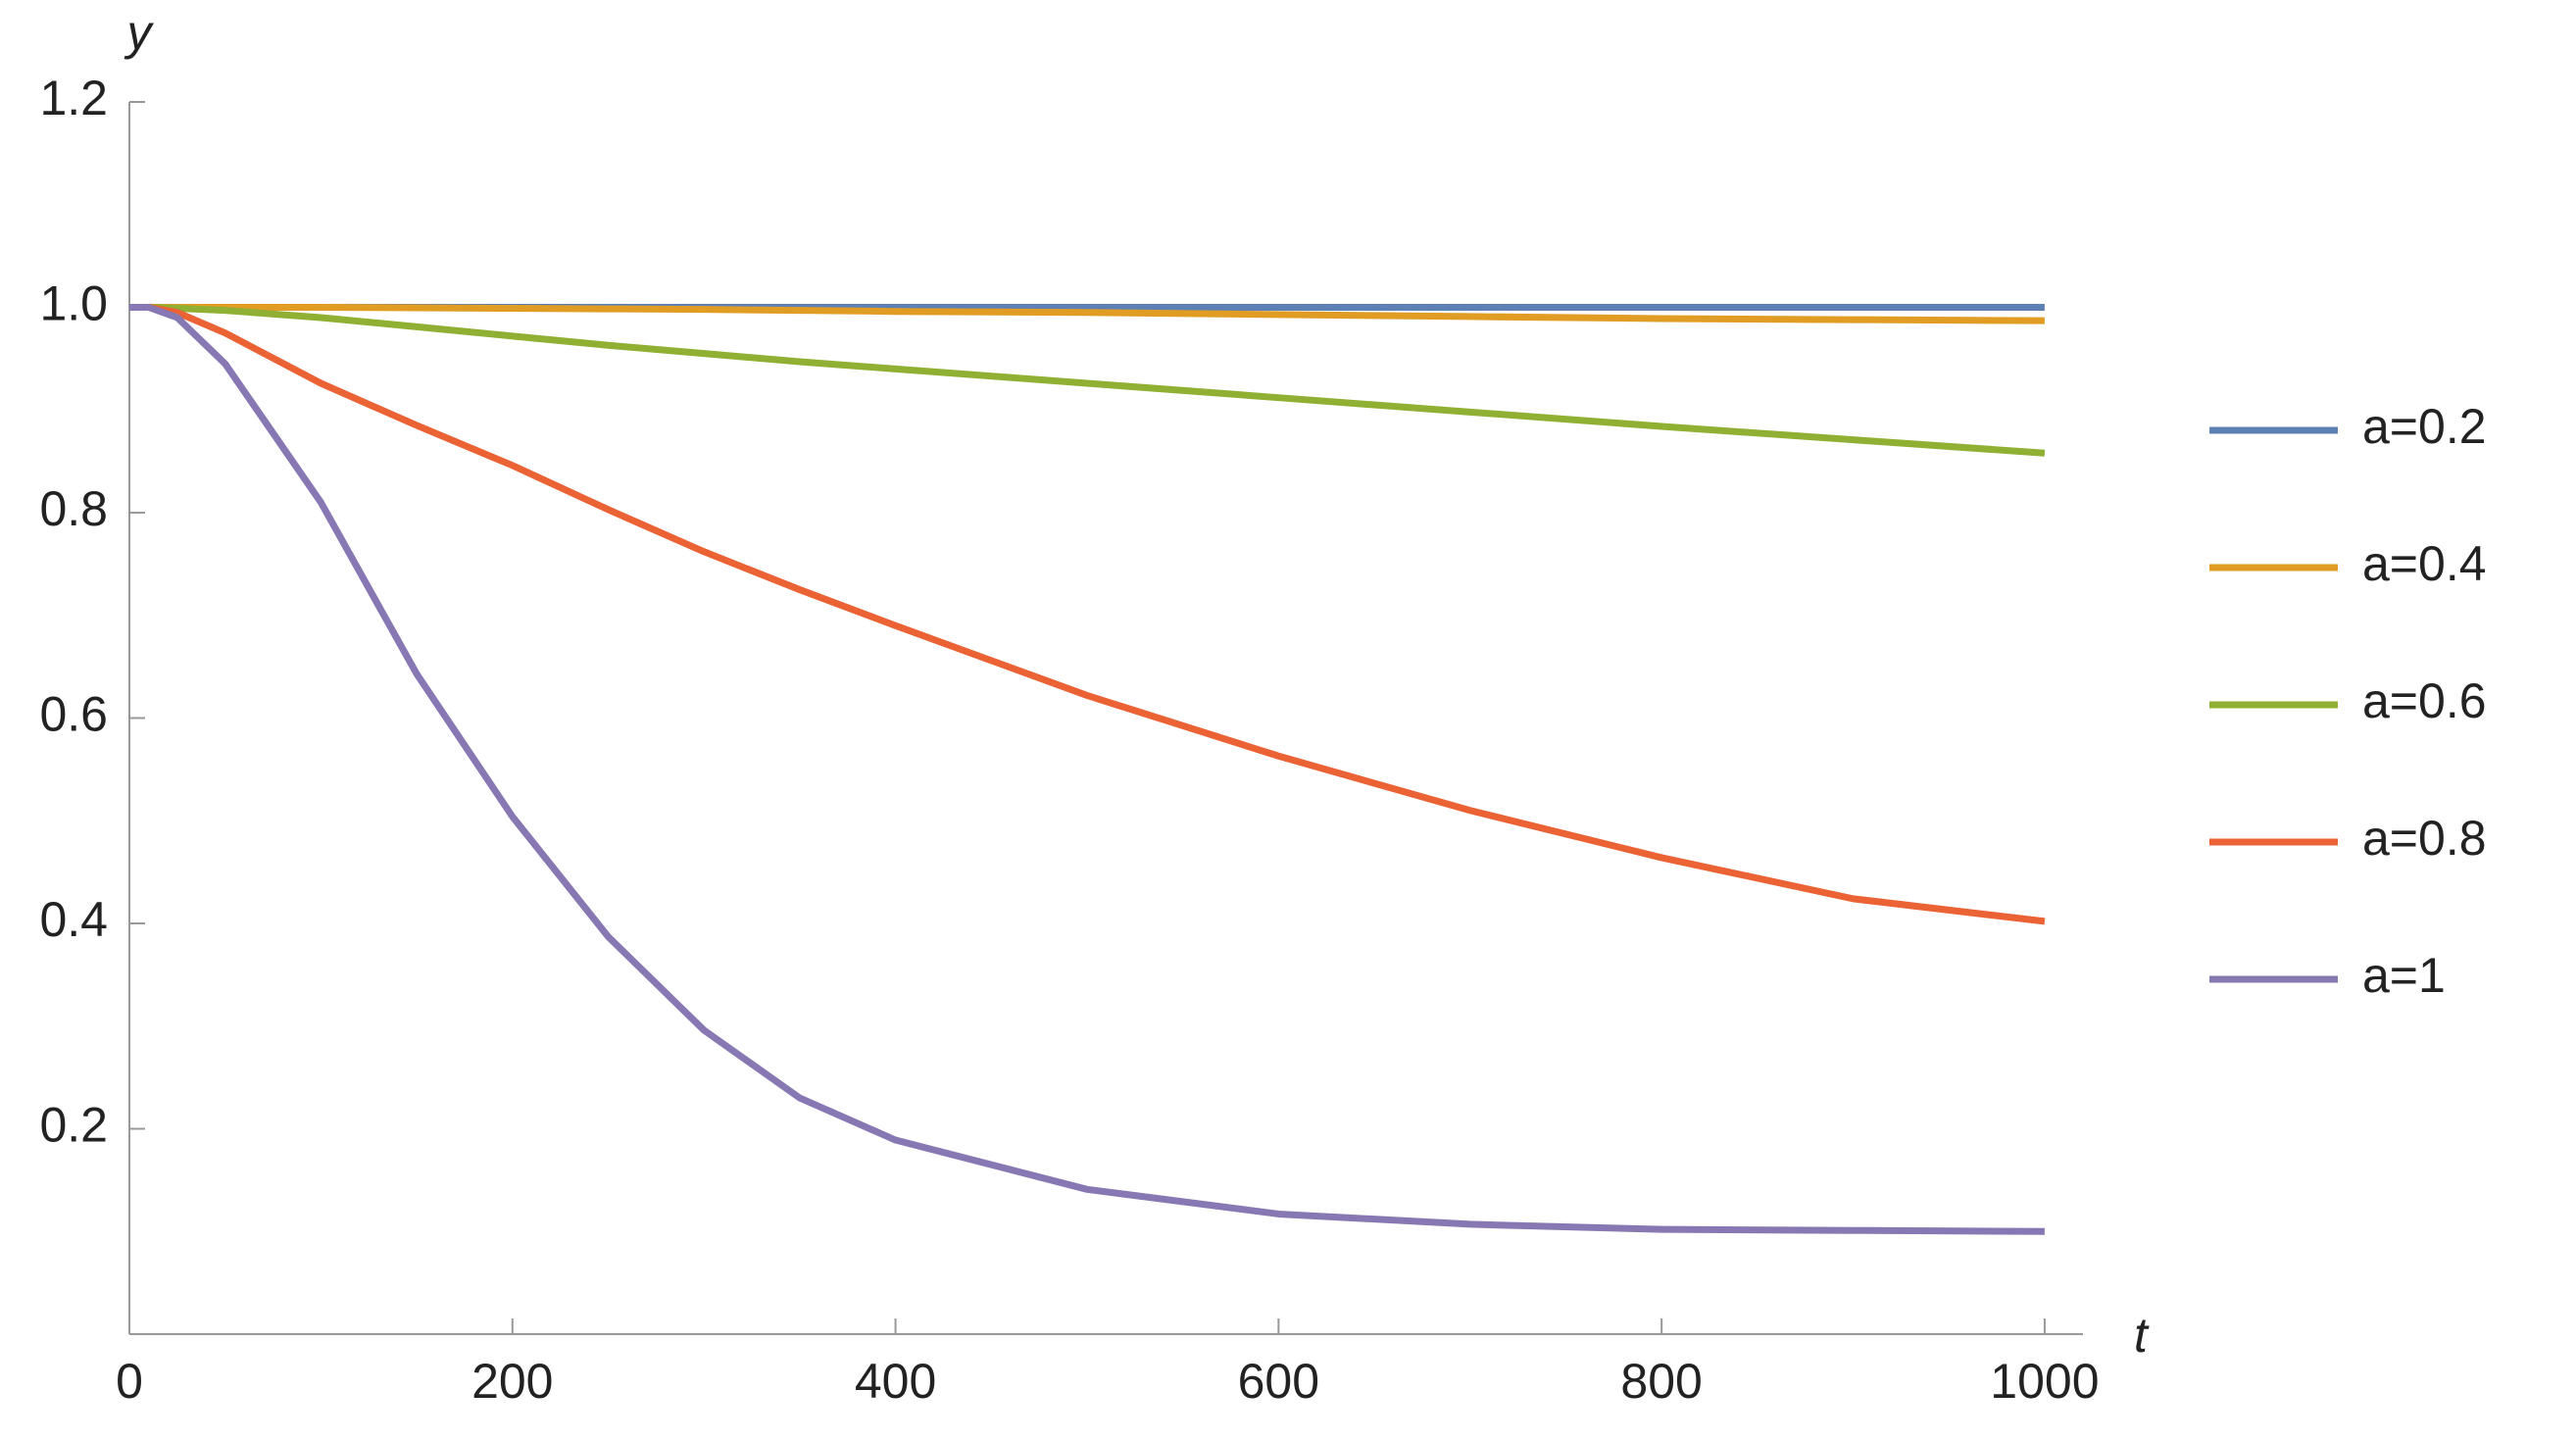 The height and width of the screenshot is (1440, 2576). What do you see at coordinates (2424, 700) in the screenshot?
I see `legend-label: a=0.6` at bounding box center [2424, 700].